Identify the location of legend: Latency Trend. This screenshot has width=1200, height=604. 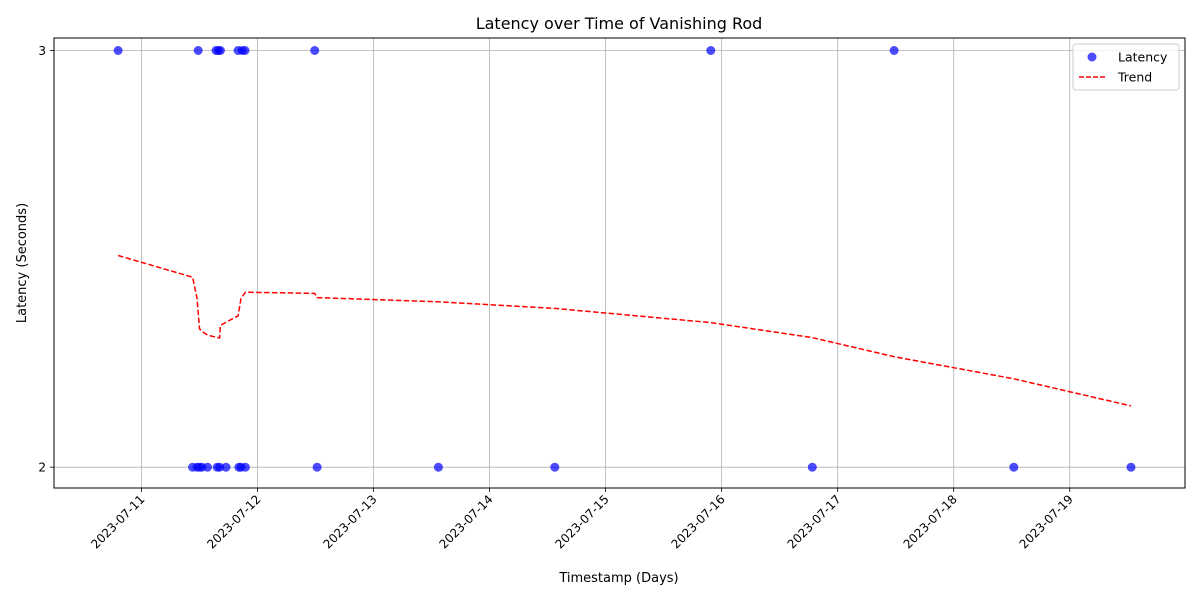
(1126, 67).